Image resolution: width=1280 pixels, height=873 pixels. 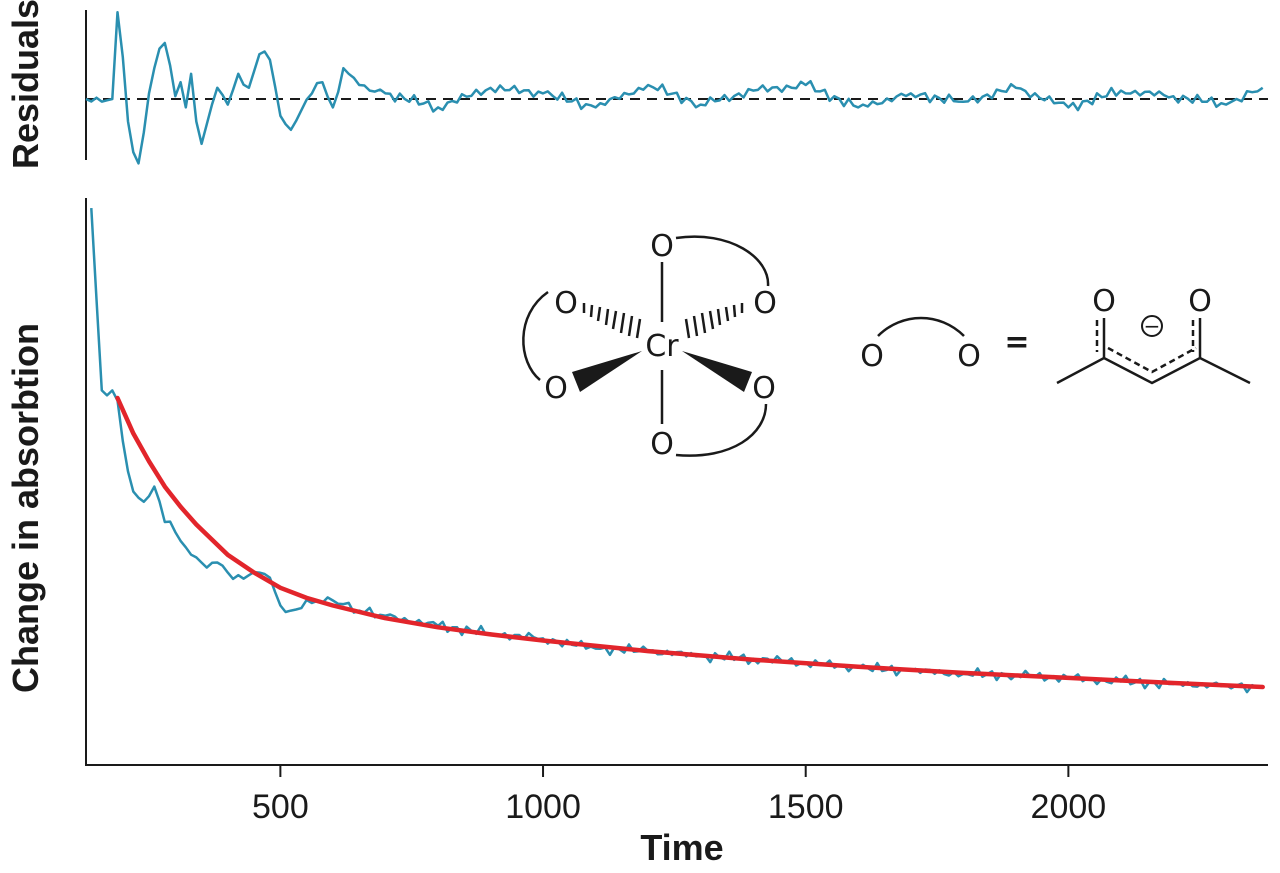 I want to click on atom-o-lower-left: O, so click(x=556, y=388).